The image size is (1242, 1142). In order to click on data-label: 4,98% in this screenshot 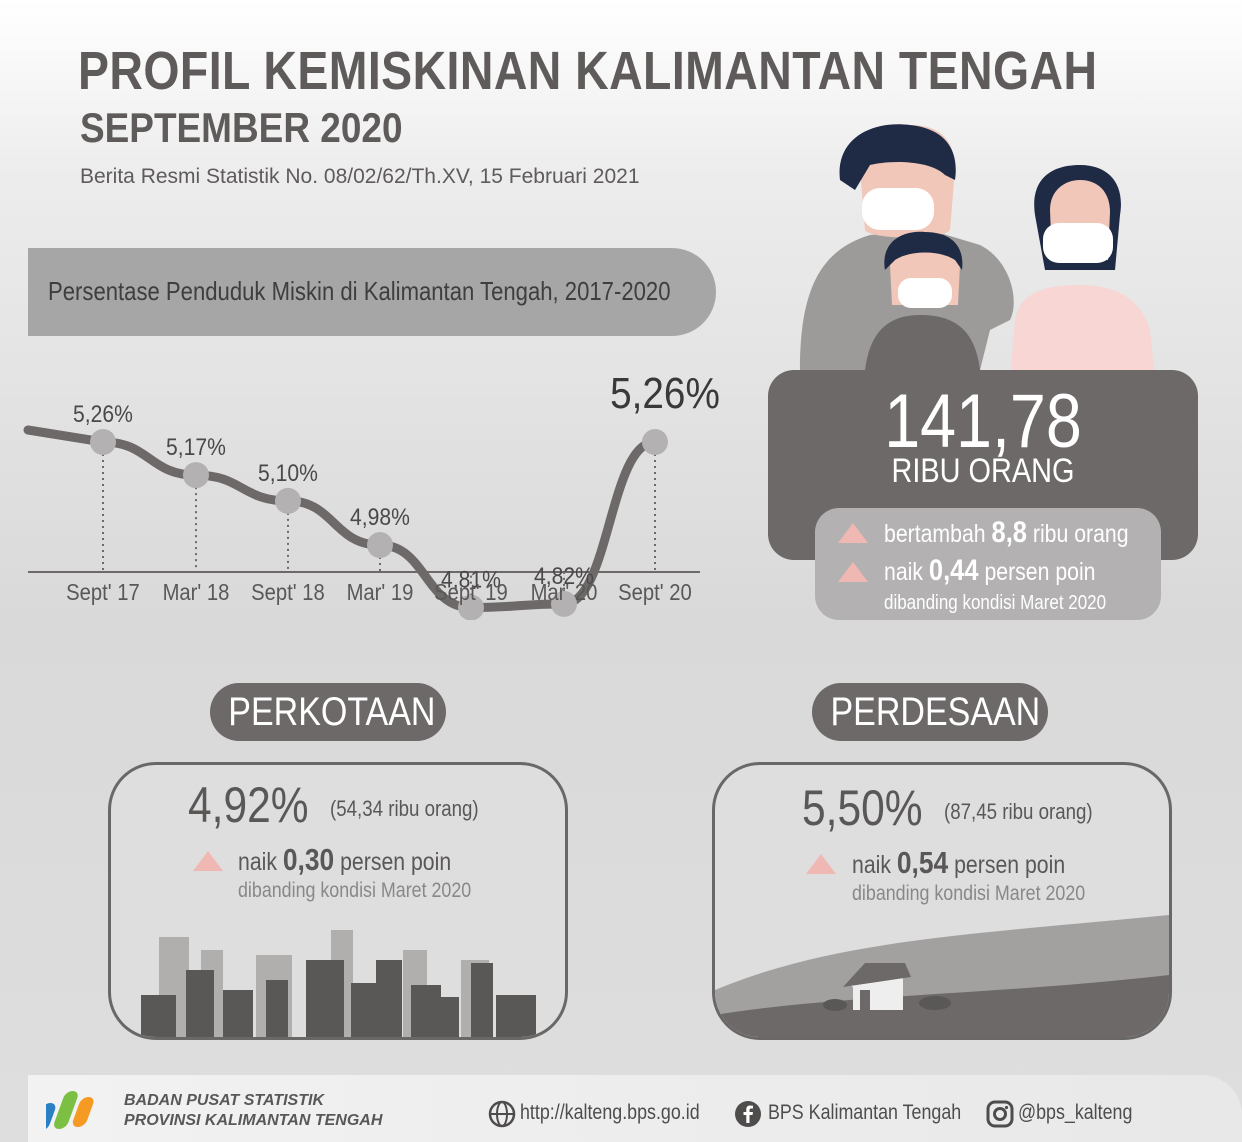, I will do `click(380, 517)`.